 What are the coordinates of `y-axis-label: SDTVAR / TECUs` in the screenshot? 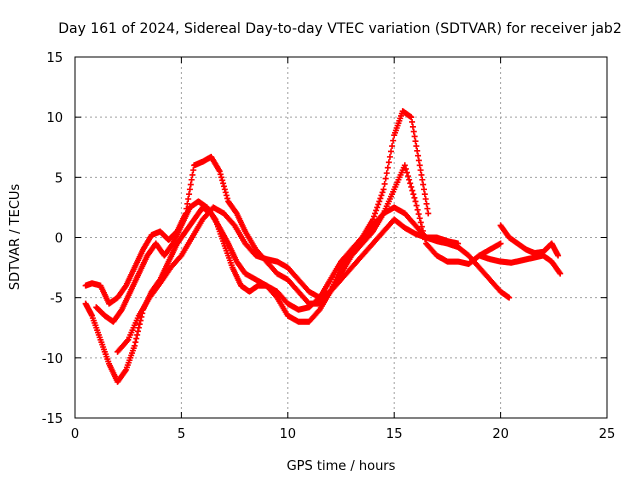 It's located at (15, 237).